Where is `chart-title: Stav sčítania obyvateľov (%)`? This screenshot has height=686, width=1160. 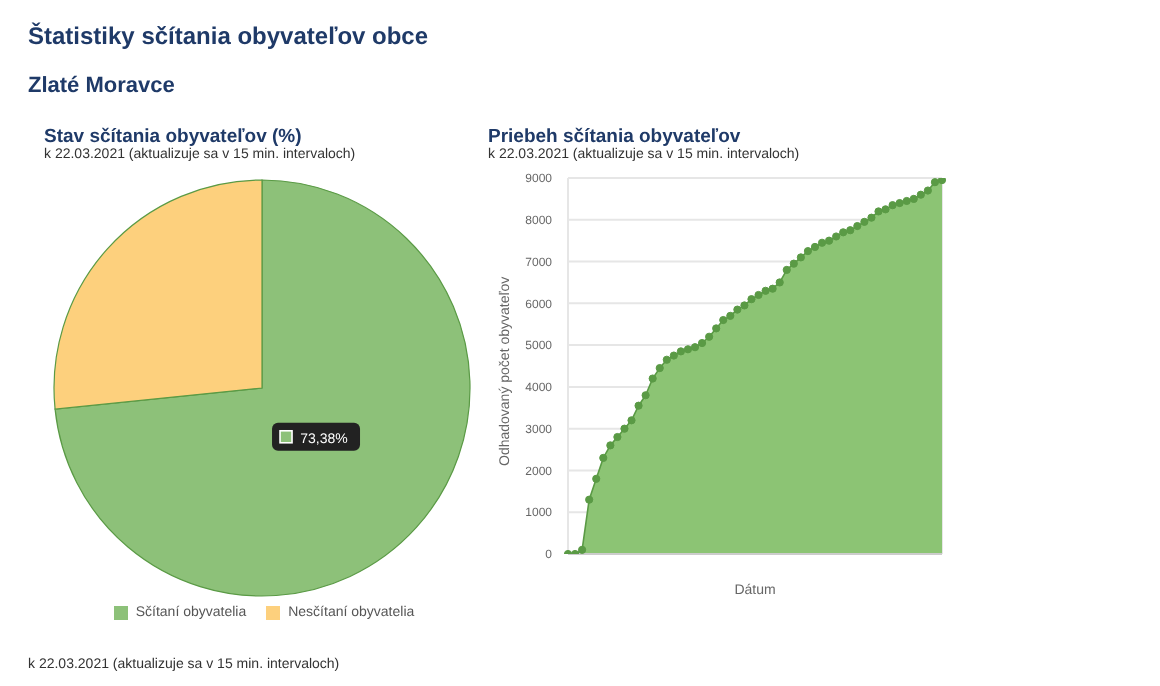
chart-title: Stav sčítania obyvateľov (%) is located at coordinates (173, 137).